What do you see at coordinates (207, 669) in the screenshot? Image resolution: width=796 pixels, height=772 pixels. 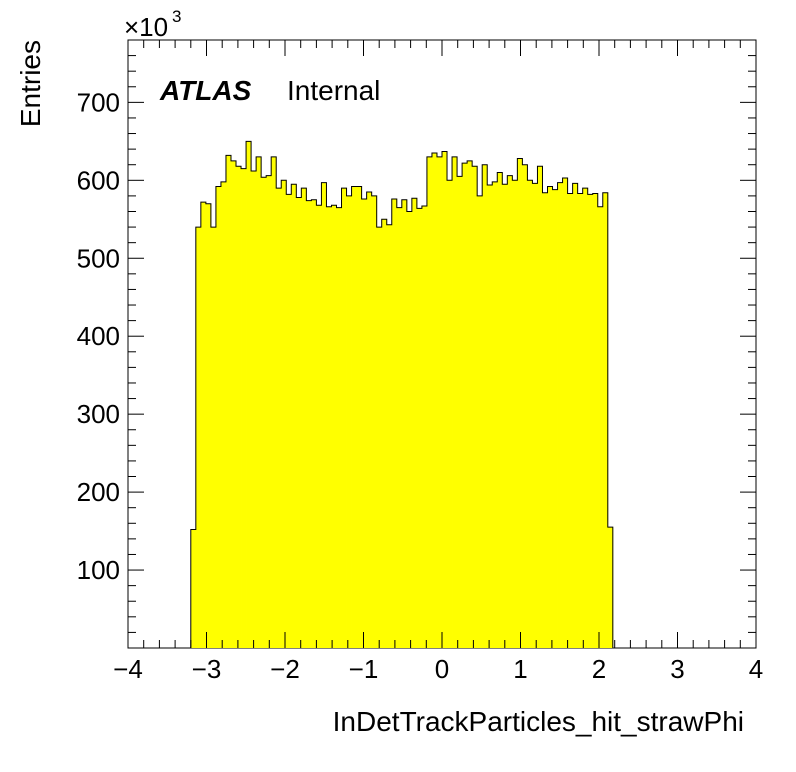 I see `x-tick-label: −3` at bounding box center [207, 669].